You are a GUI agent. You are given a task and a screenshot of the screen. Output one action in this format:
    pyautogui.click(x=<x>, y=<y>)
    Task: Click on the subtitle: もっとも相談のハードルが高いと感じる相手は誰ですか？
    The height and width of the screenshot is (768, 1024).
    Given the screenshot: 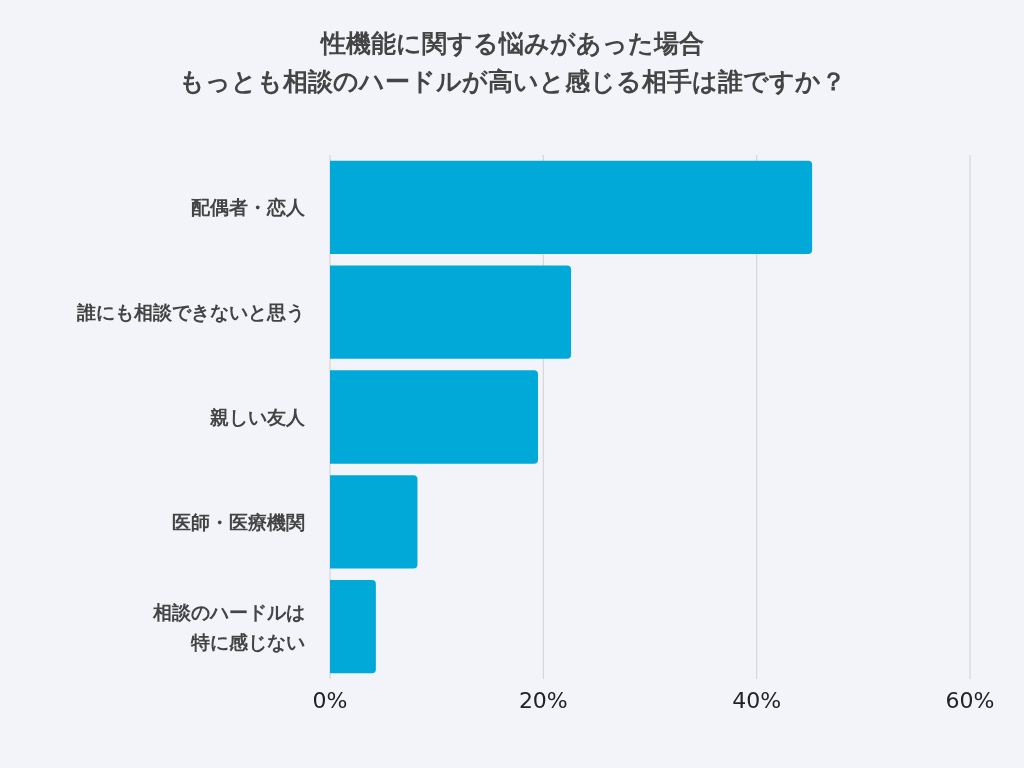 What is the action you would take?
    pyautogui.click(x=512, y=81)
    